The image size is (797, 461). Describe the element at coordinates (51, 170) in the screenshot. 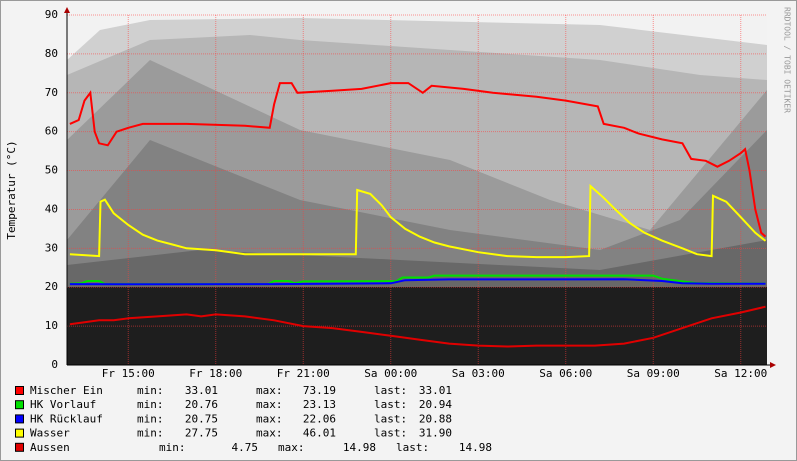

I see `y-tick-label: 50` at that location.